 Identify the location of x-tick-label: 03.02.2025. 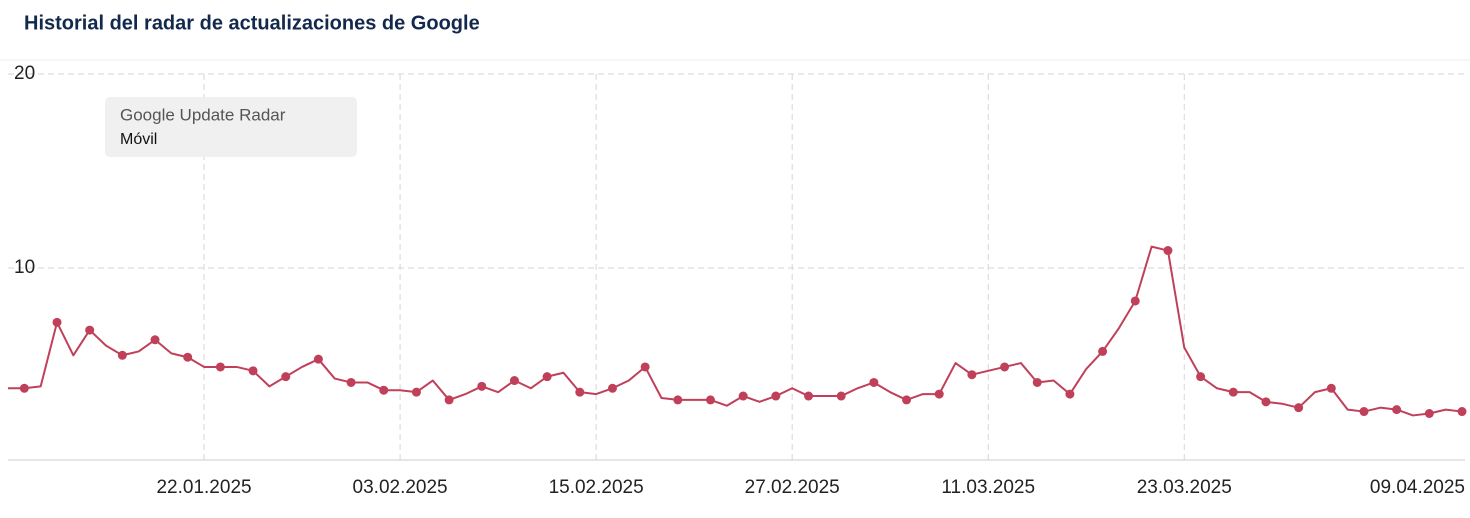
(400, 487).